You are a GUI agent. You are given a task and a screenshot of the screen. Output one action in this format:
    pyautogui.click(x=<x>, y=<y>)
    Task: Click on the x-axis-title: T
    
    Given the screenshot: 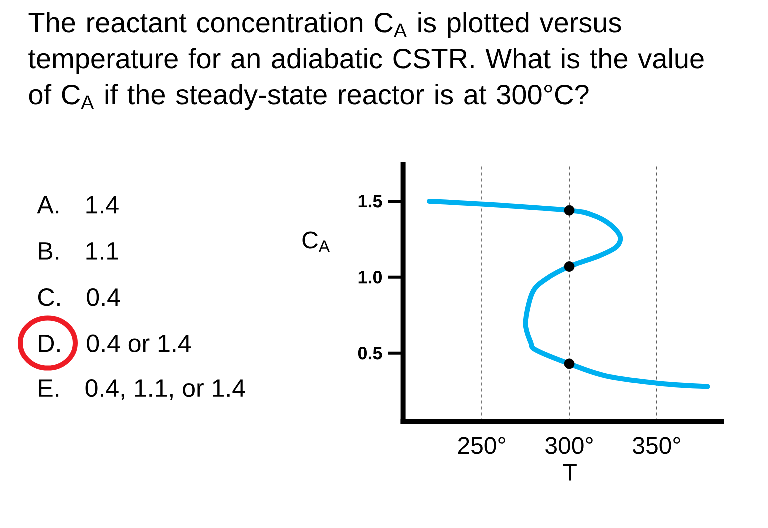 What is the action you would take?
    pyautogui.click(x=570, y=472)
    